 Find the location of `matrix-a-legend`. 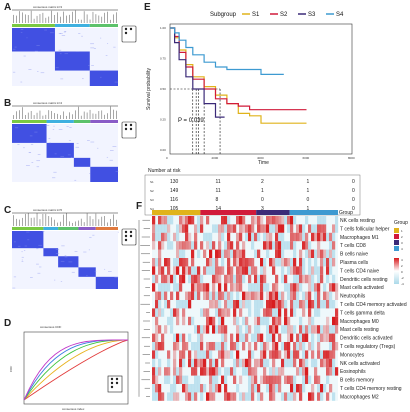

matrix-a-legend is located at coordinates (129, 34).